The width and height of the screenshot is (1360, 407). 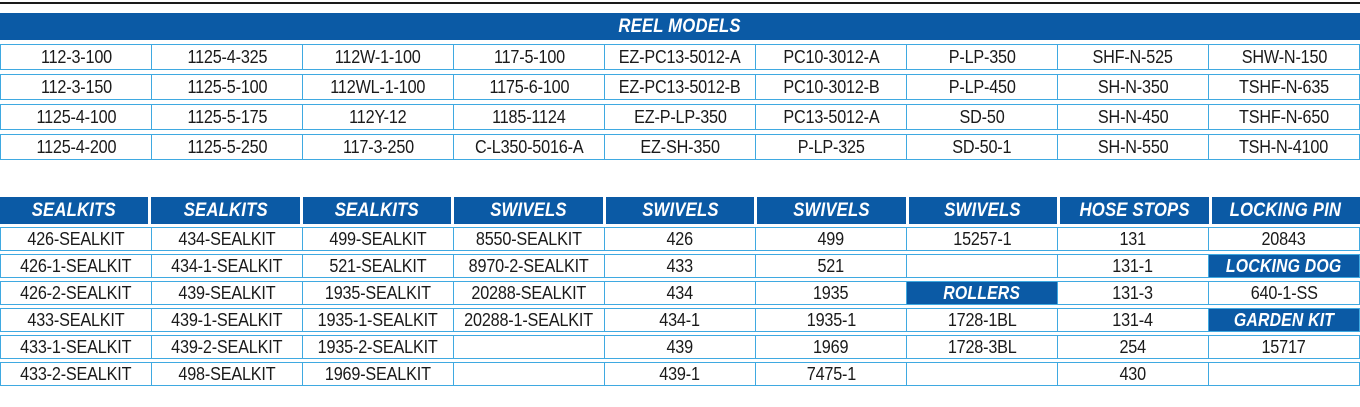 I want to click on cell-text: 20288-SEALKIT, so click(x=529, y=292).